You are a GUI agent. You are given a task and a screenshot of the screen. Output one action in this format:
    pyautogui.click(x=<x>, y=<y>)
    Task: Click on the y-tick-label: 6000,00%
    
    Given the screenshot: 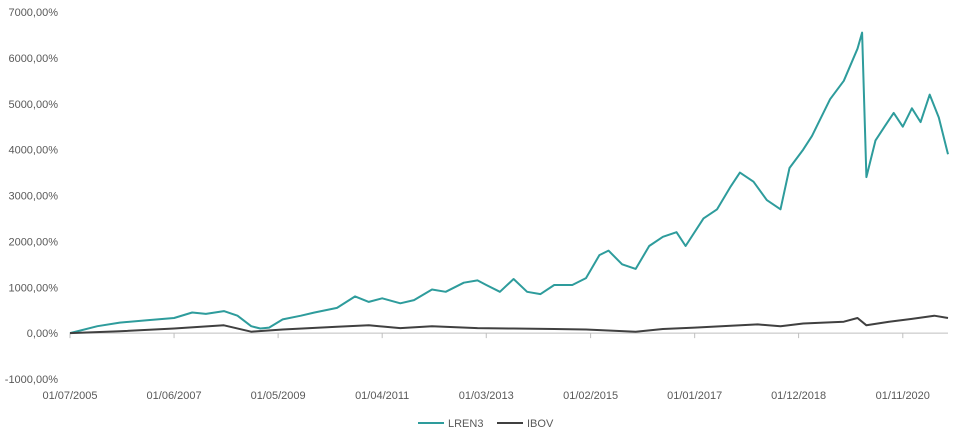 What is the action you would take?
    pyautogui.click(x=33, y=59)
    